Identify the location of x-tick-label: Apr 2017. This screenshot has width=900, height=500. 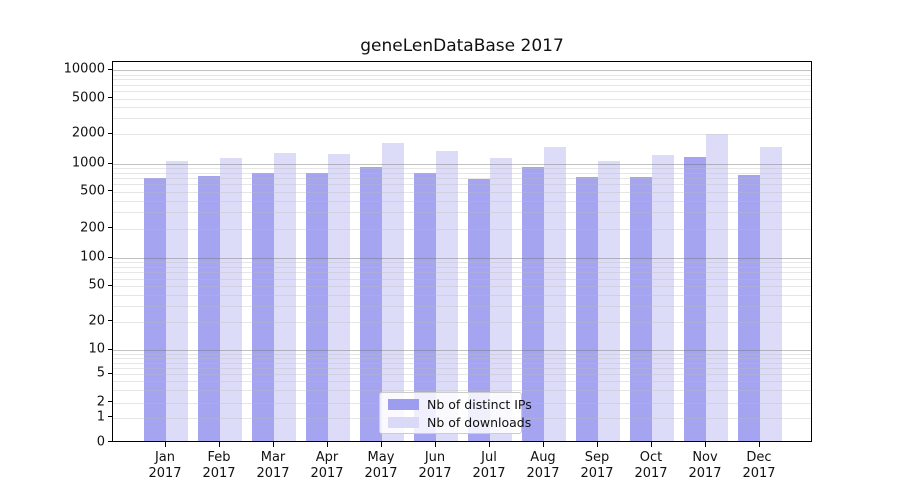
(327, 465).